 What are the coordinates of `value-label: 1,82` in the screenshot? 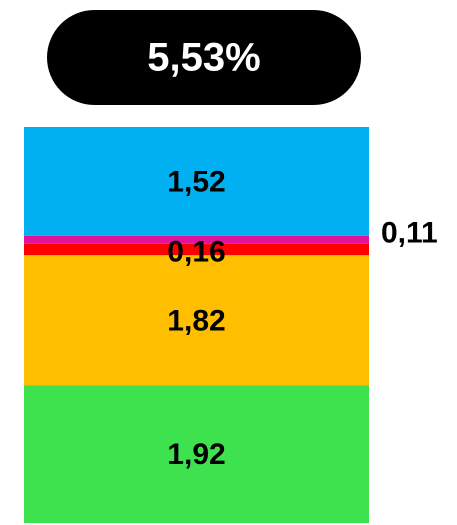 It's located at (196, 320).